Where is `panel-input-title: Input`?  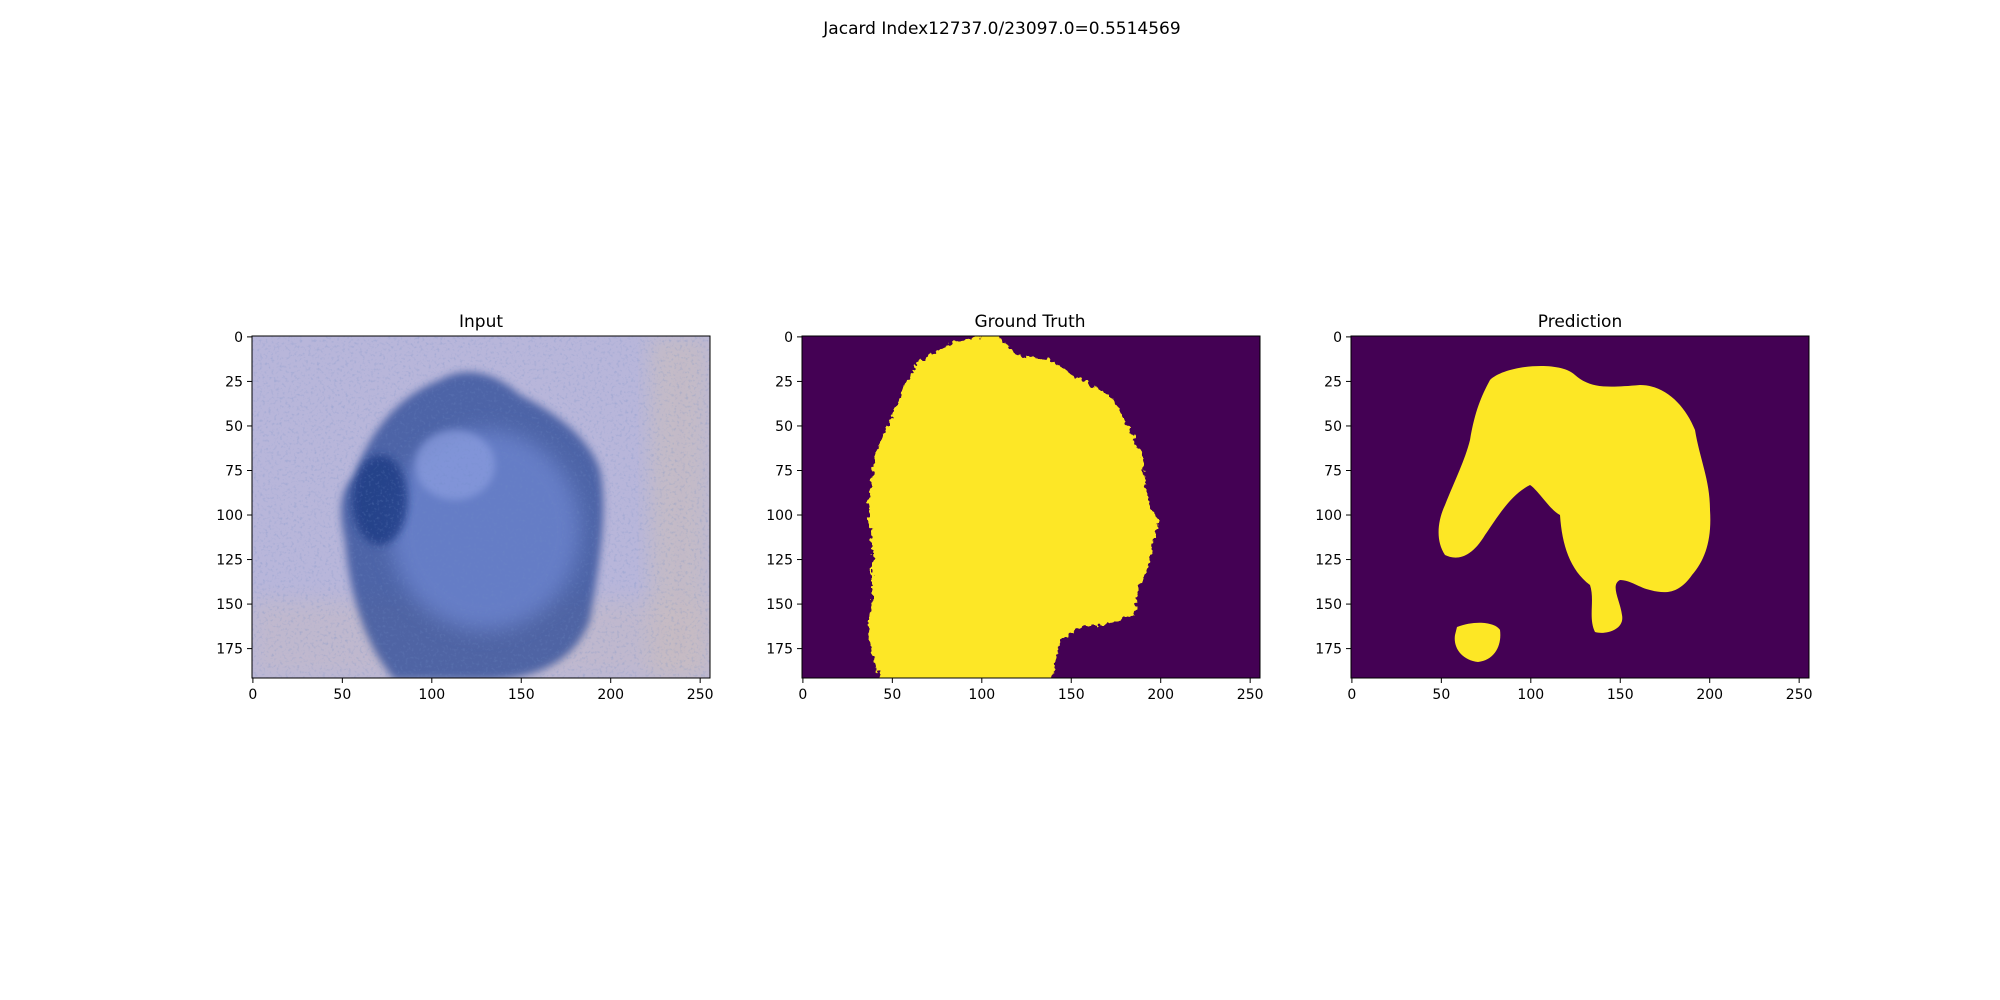 panel-input-title: Input is located at coordinates (481, 322).